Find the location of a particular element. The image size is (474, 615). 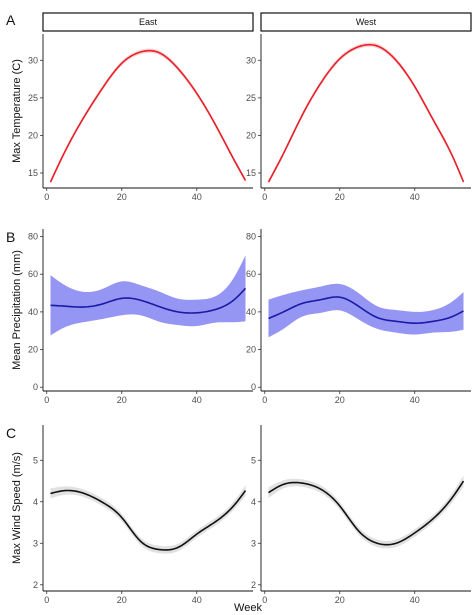

panel-a-east: 15 20 25 30 0 20 40 is located at coordinates (140, 118).